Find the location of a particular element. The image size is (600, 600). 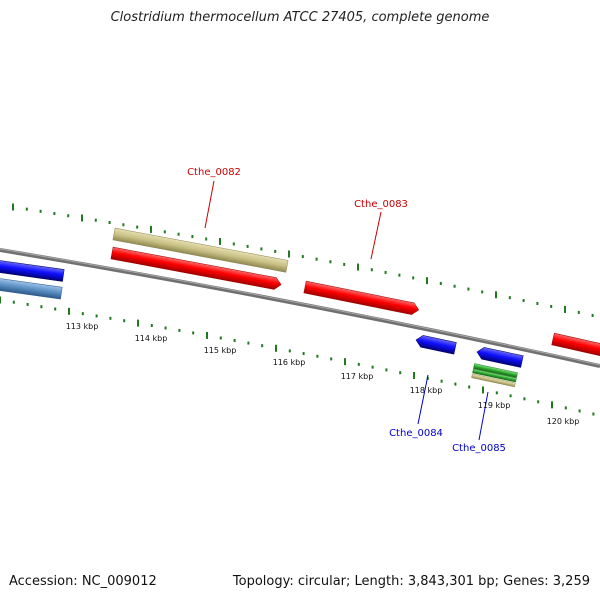

feature-steel is located at coordinates (31, 288).